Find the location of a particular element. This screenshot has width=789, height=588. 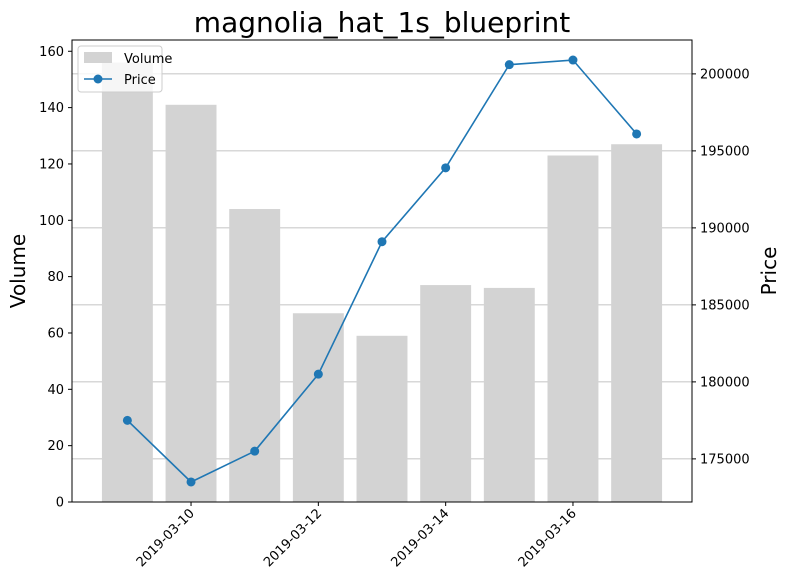

x-axis: 2019-03-10 2019-03-12 2019-03-14 2019-03-16 is located at coordinates (357, 536).